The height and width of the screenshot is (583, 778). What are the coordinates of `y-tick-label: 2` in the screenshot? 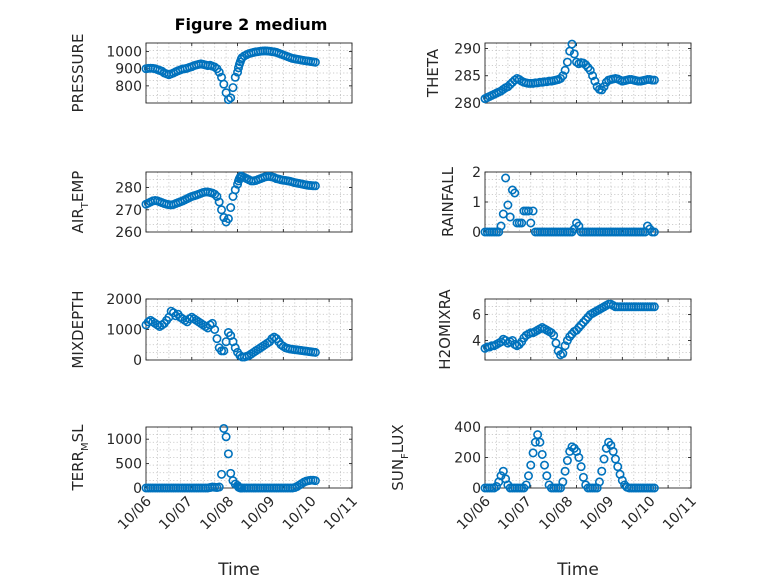 It's located at (476, 173).